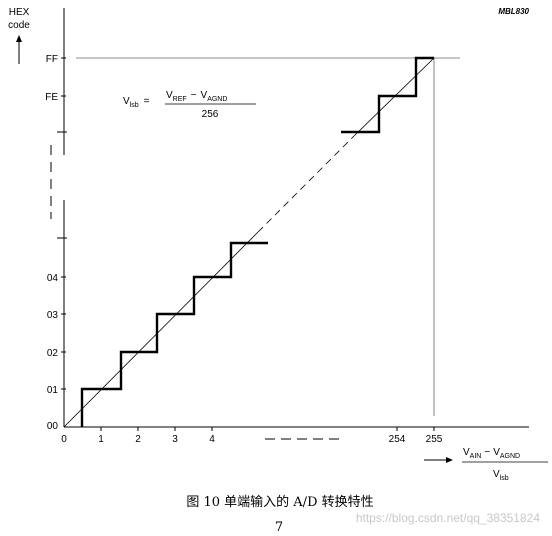  Describe the element at coordinates (491, 453) in the screenshot. I see `svg-text:VAIN−VAGND: VAIN − VAGND` at that location.